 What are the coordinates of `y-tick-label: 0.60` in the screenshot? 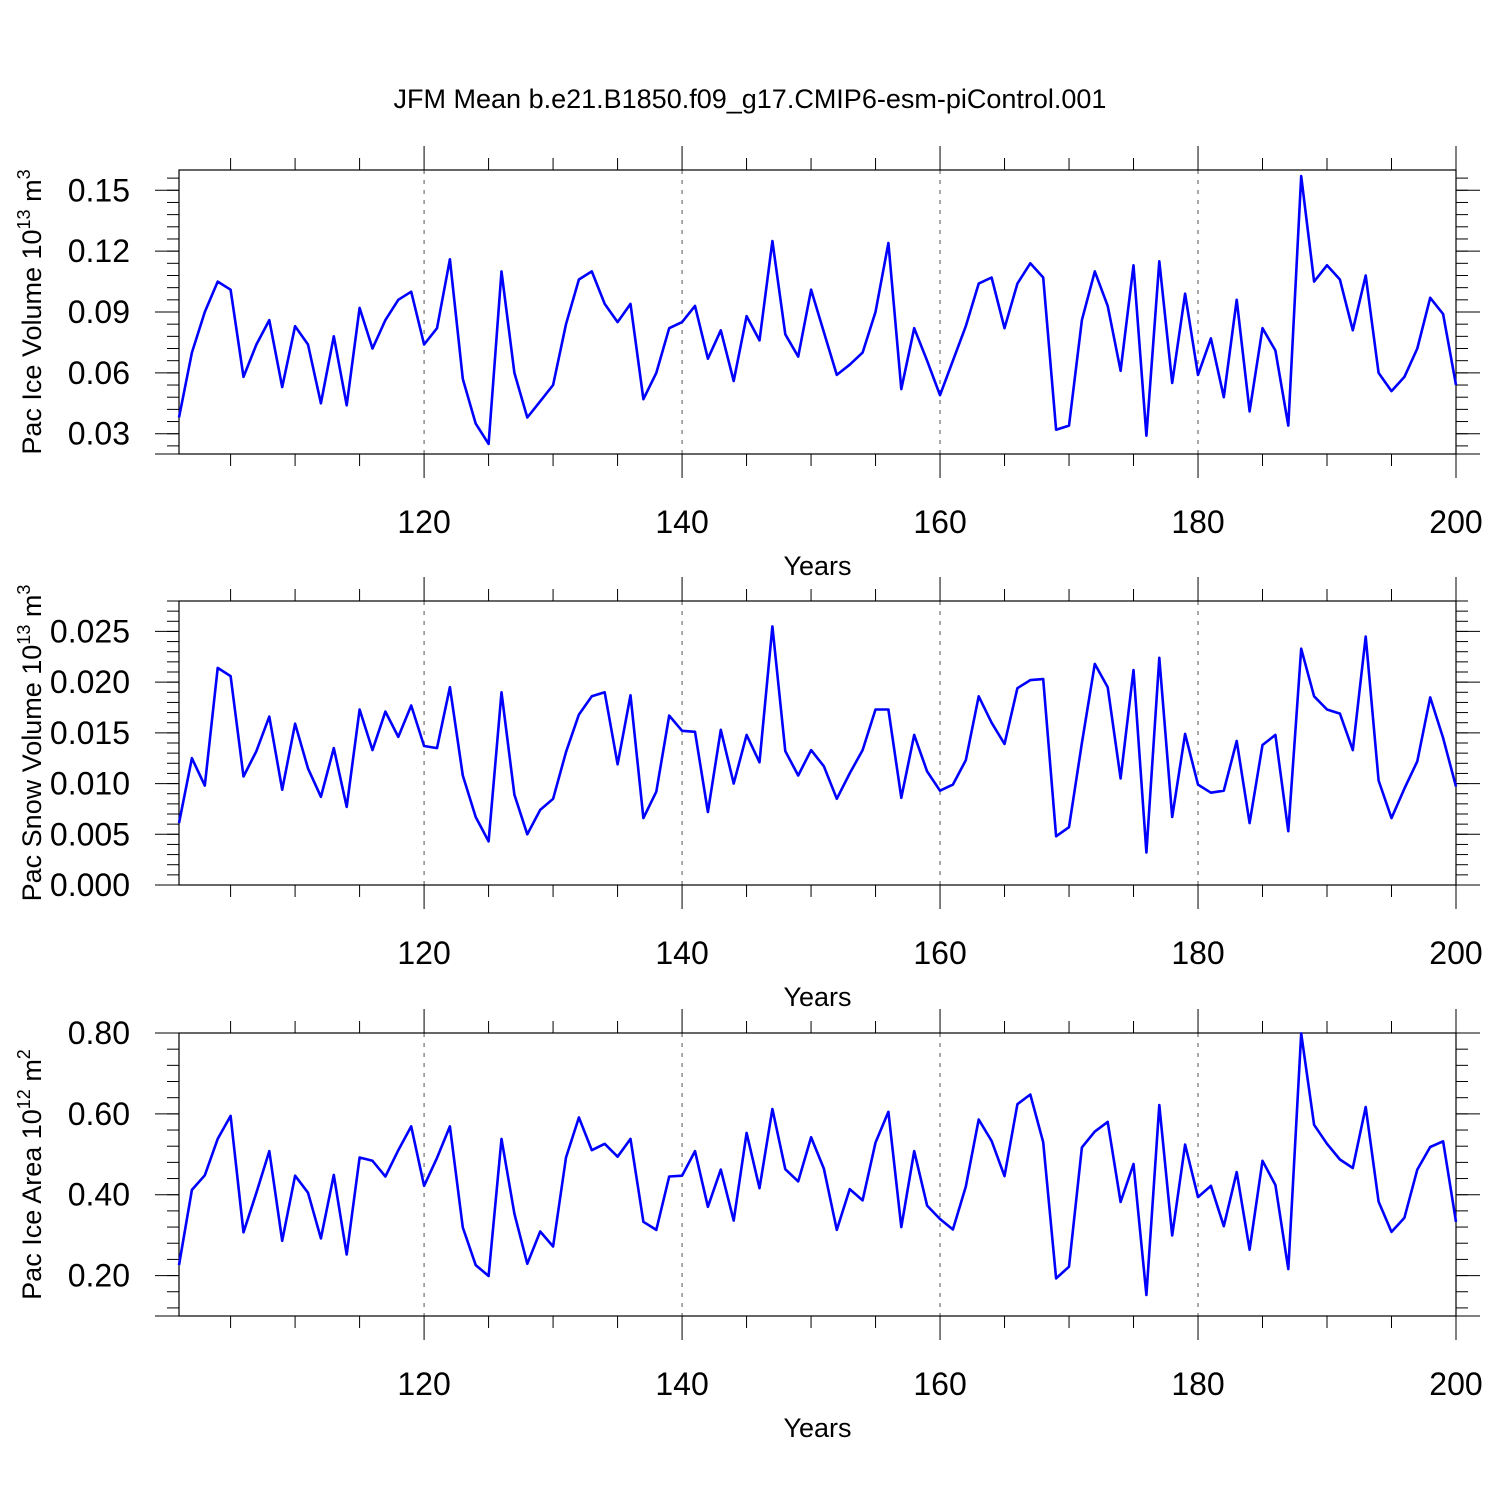 It's located at (99, 1114).